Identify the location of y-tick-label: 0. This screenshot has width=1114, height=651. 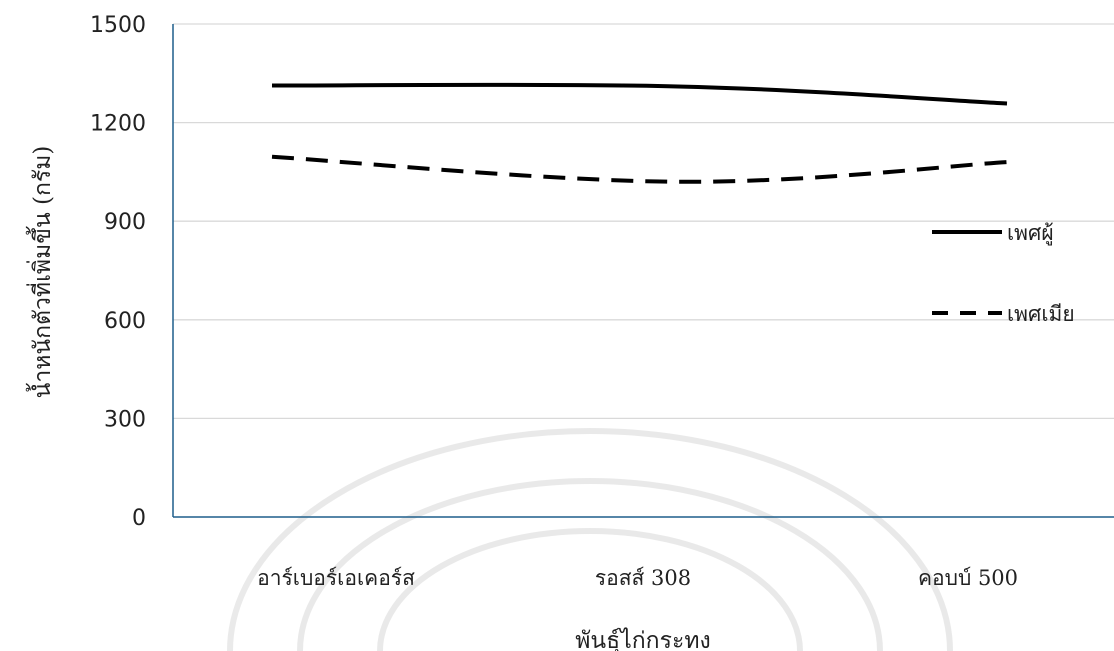
(139, 518).